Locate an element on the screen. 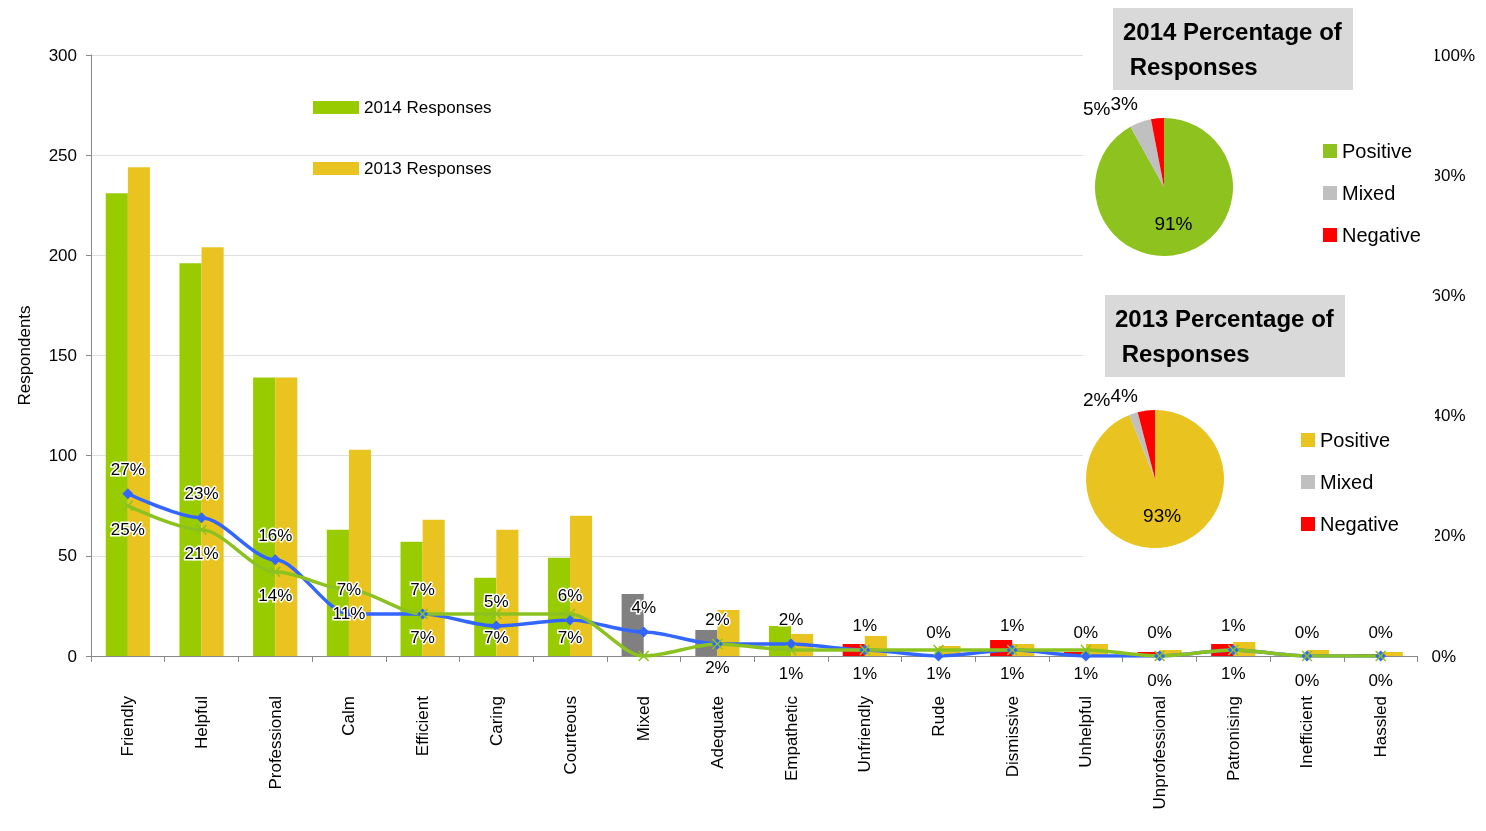  x-tick-label: Hassled is located at coordinates (1381, 727).